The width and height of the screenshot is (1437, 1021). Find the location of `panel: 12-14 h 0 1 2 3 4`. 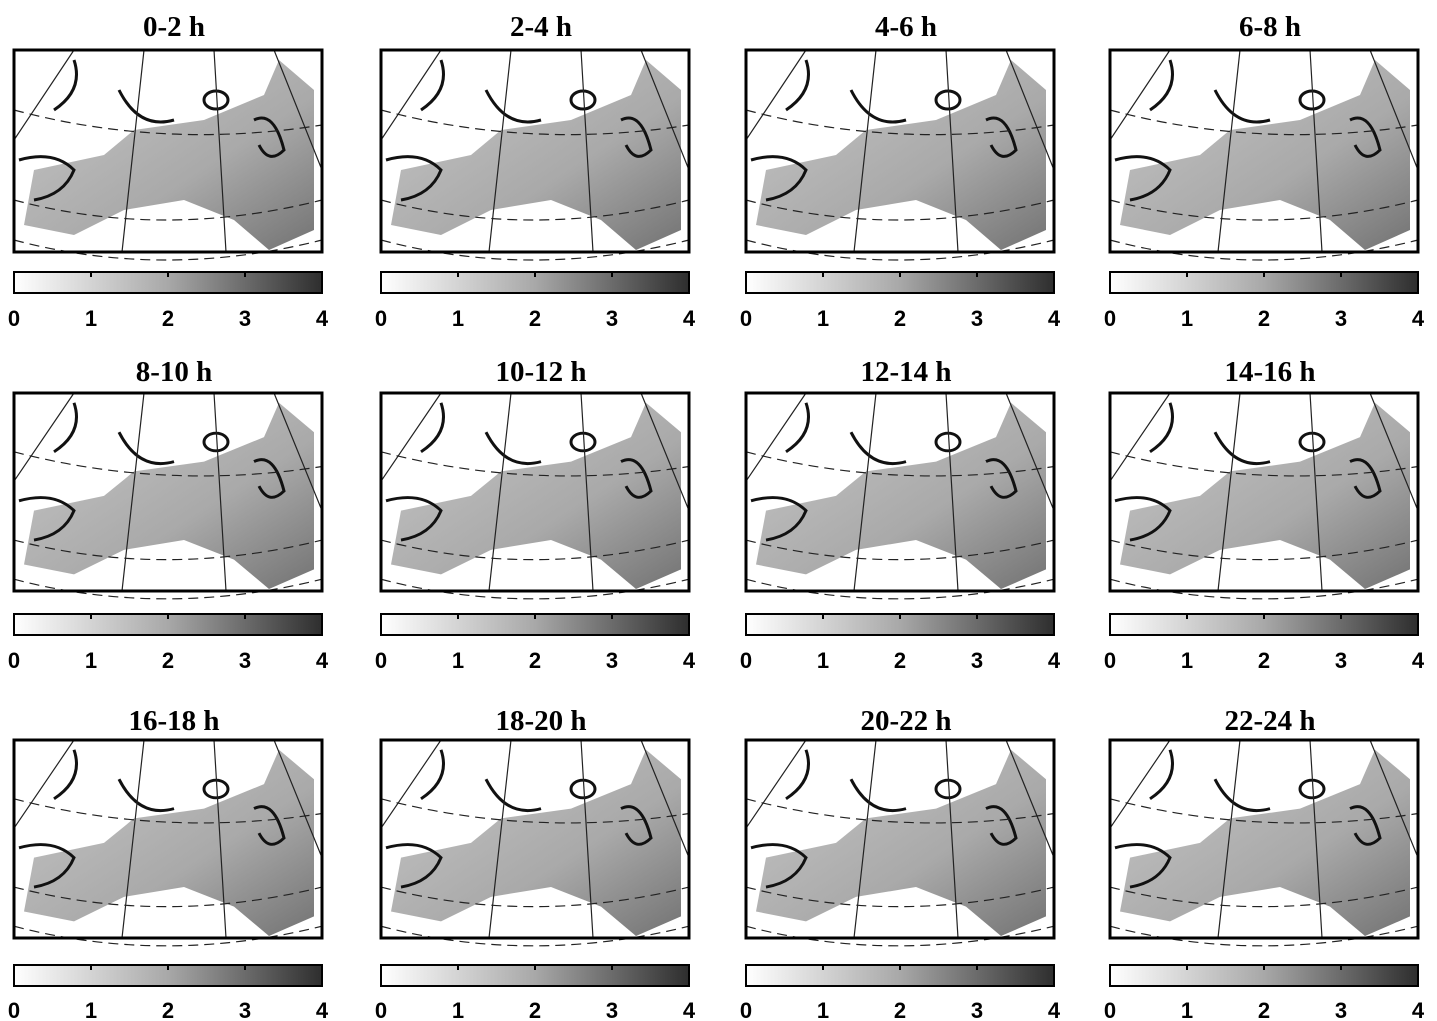

panel: 12-14 h 0 1 2 3 4 is located at coordinates (900, 514).